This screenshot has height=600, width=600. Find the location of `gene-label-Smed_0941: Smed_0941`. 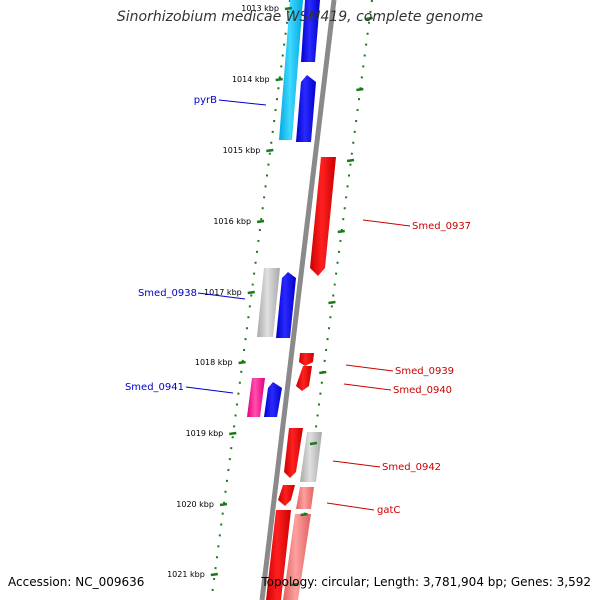

gene-label-Smed_0941: Smed_0941 is located at coordinates (154, 387).